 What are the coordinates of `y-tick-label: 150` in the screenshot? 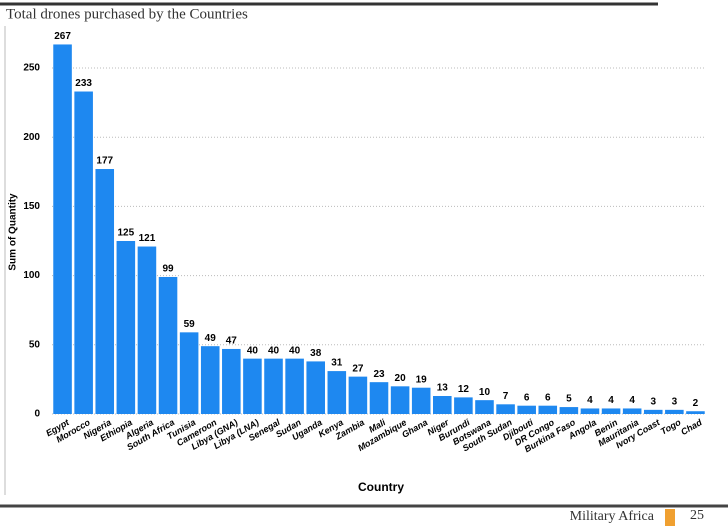 It's located at (31, 206).